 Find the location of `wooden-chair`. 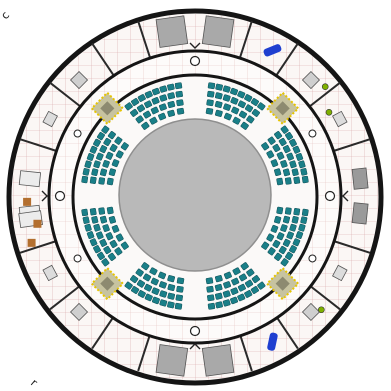

wooden-chair is located at coordinates (37, 223).